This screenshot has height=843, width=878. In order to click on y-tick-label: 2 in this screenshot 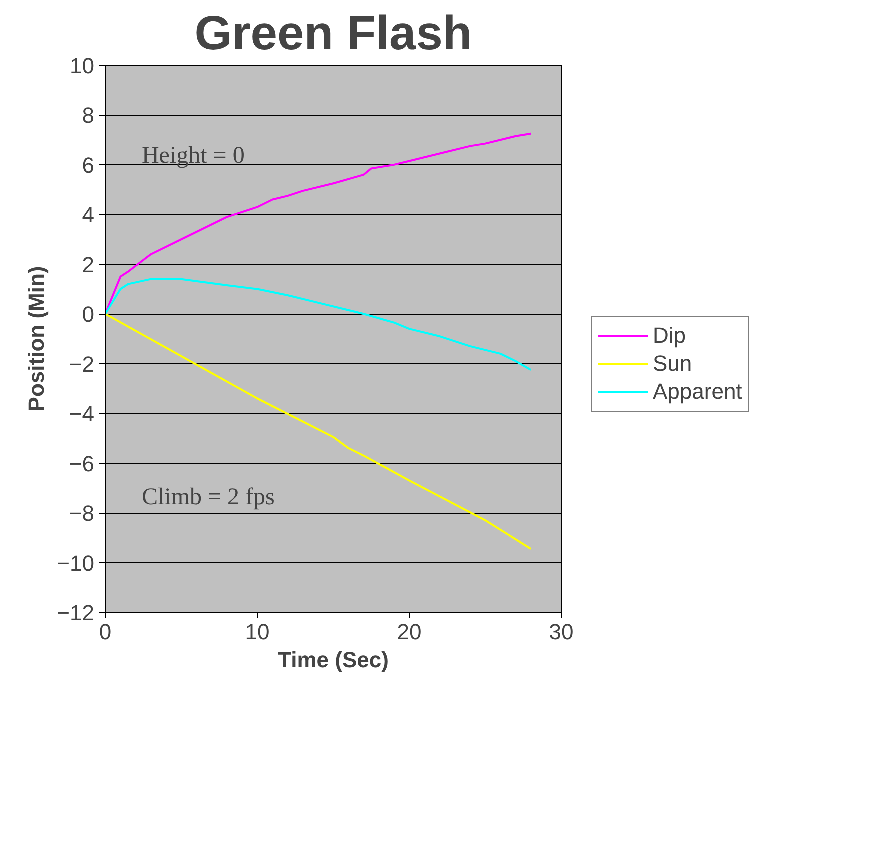, I will do `click(88, 265)`.